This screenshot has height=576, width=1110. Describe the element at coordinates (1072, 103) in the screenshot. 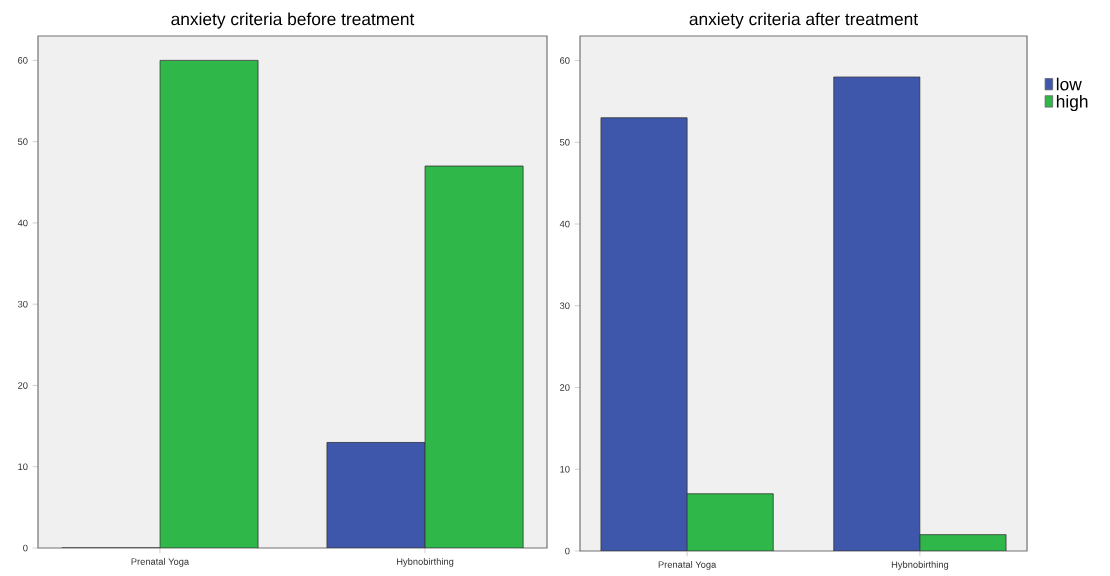

I see `legend-label: high` at that location.